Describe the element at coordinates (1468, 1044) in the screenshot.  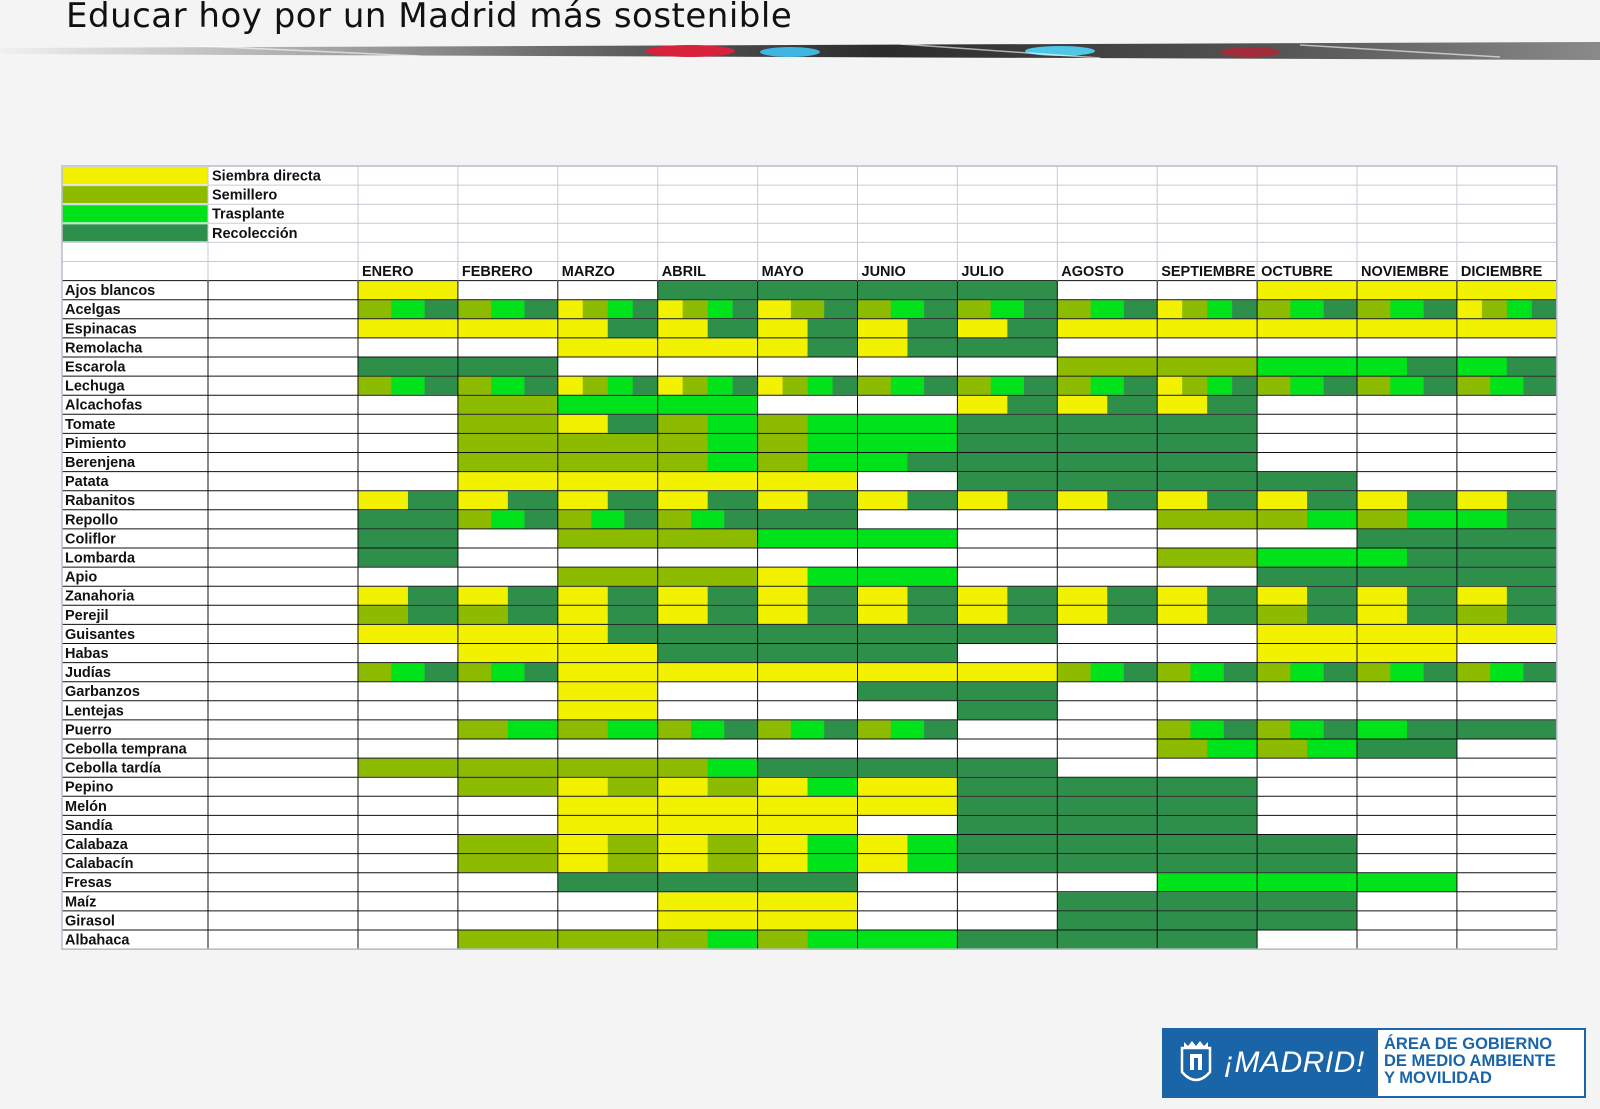
I see `department-line: ÁREA DE GOBIERNO` at that location.